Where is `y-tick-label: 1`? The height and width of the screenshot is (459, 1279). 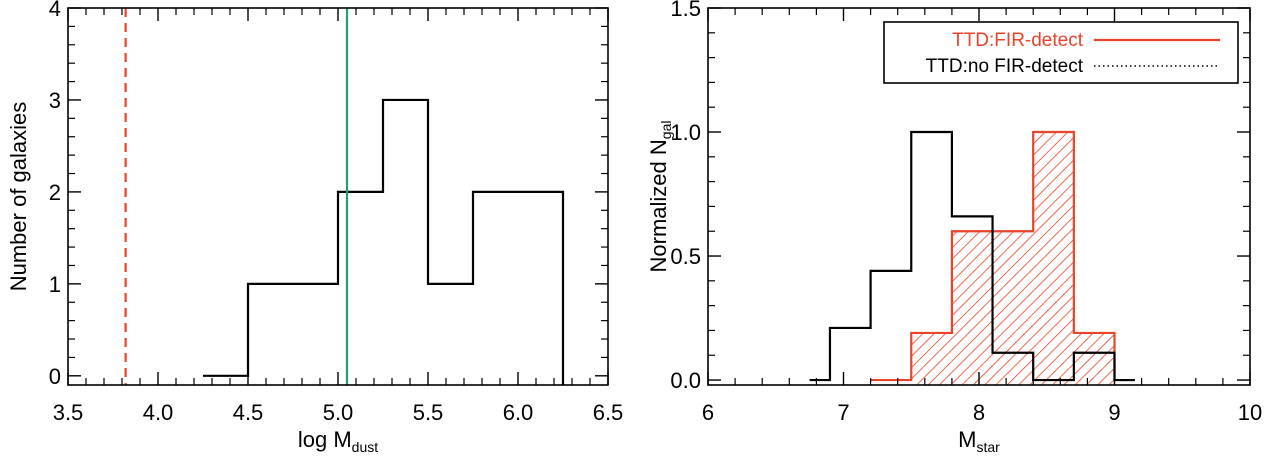
y-tick-label: 1 is located at coordinates (55, 284).